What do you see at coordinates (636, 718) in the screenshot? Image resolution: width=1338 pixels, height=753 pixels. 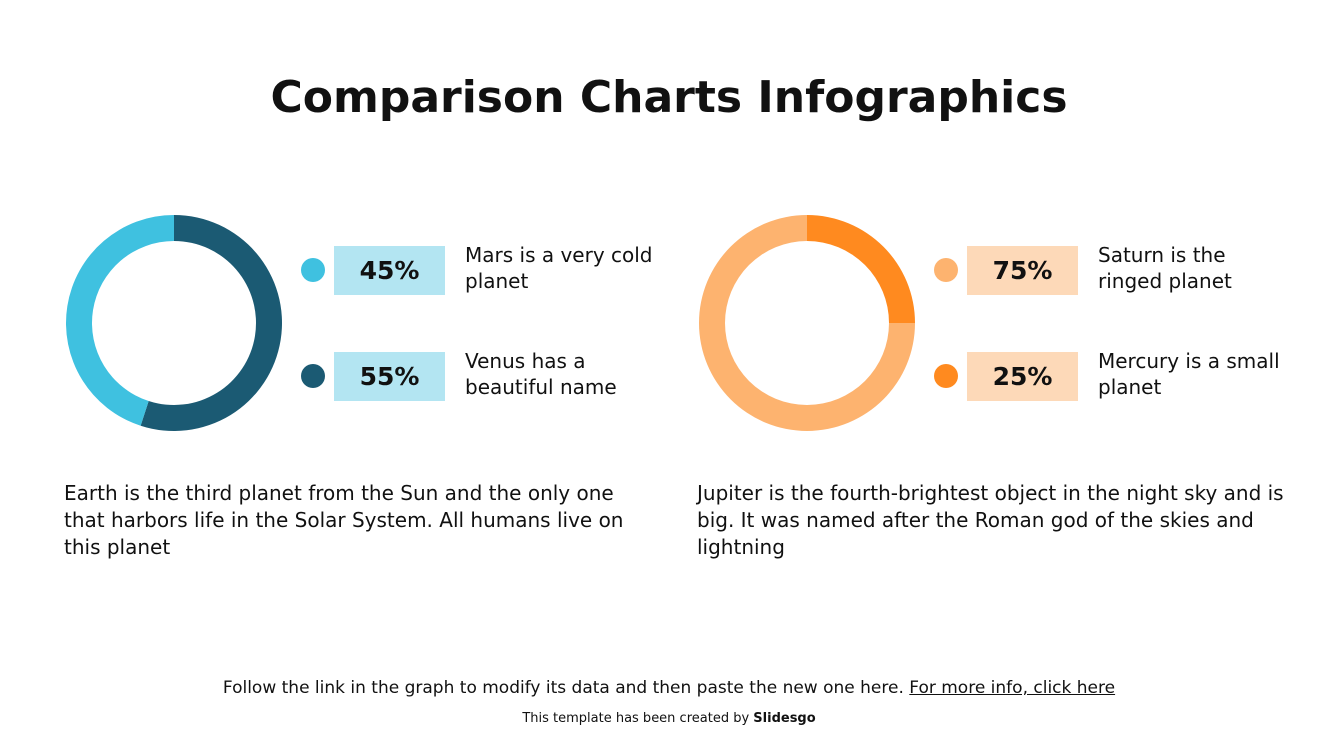 I see `credit-text: This template has been created by` at bounding box center [636, 718].